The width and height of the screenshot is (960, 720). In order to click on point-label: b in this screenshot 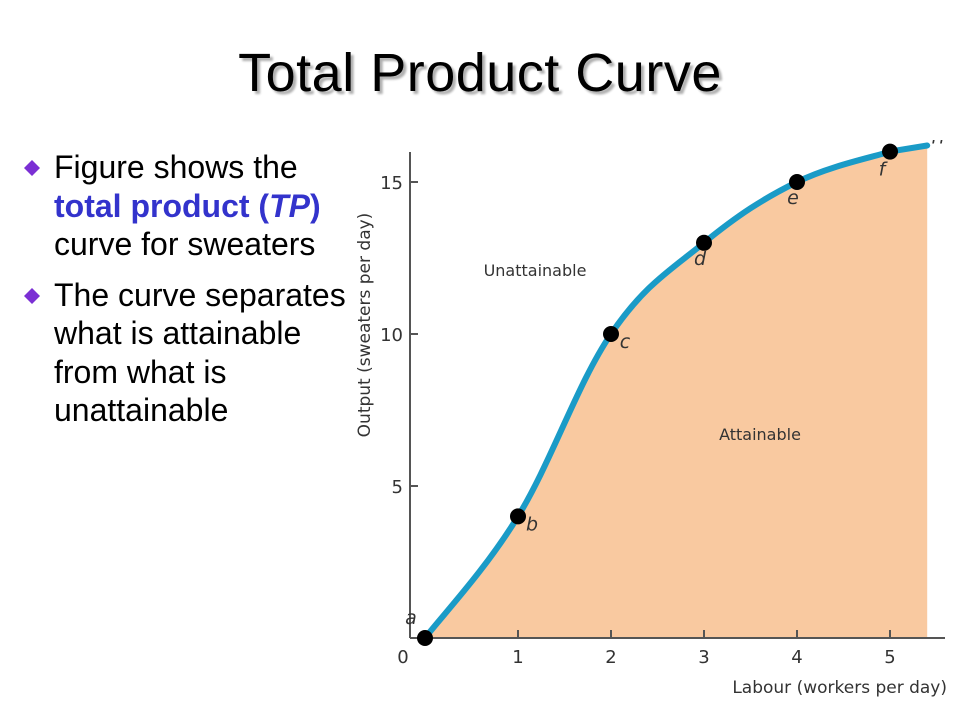, I will do `click(532, 524)`.